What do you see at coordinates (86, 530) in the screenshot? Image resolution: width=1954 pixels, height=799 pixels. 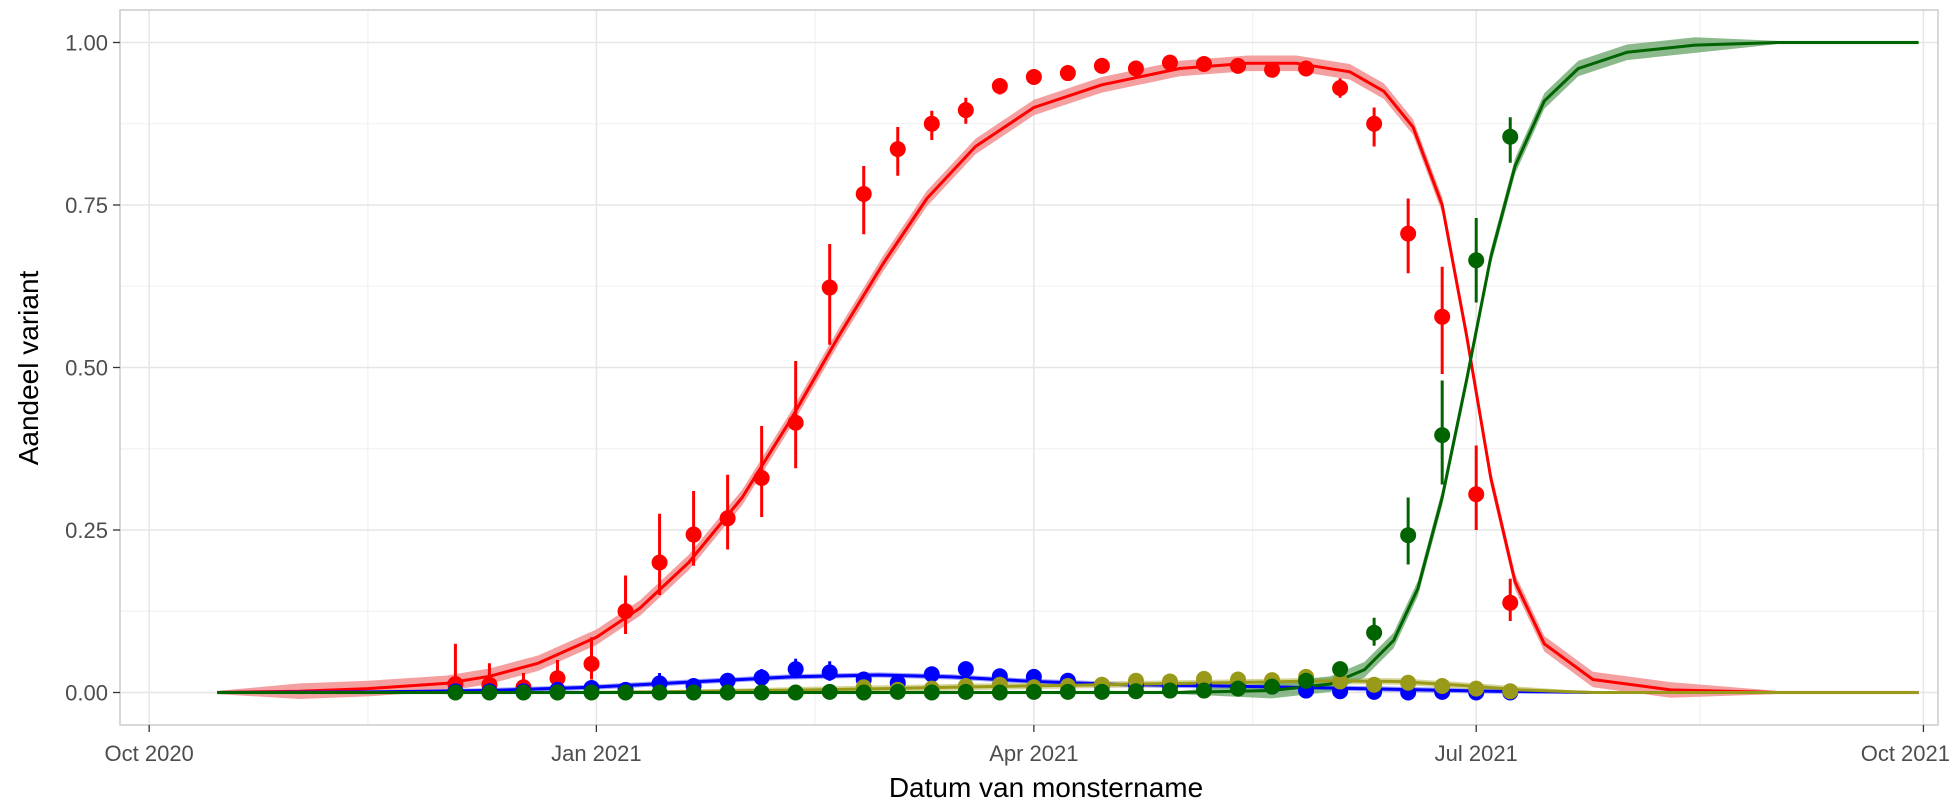 I see `y-tick-label: 0.25` at bounding box center [86, 530].